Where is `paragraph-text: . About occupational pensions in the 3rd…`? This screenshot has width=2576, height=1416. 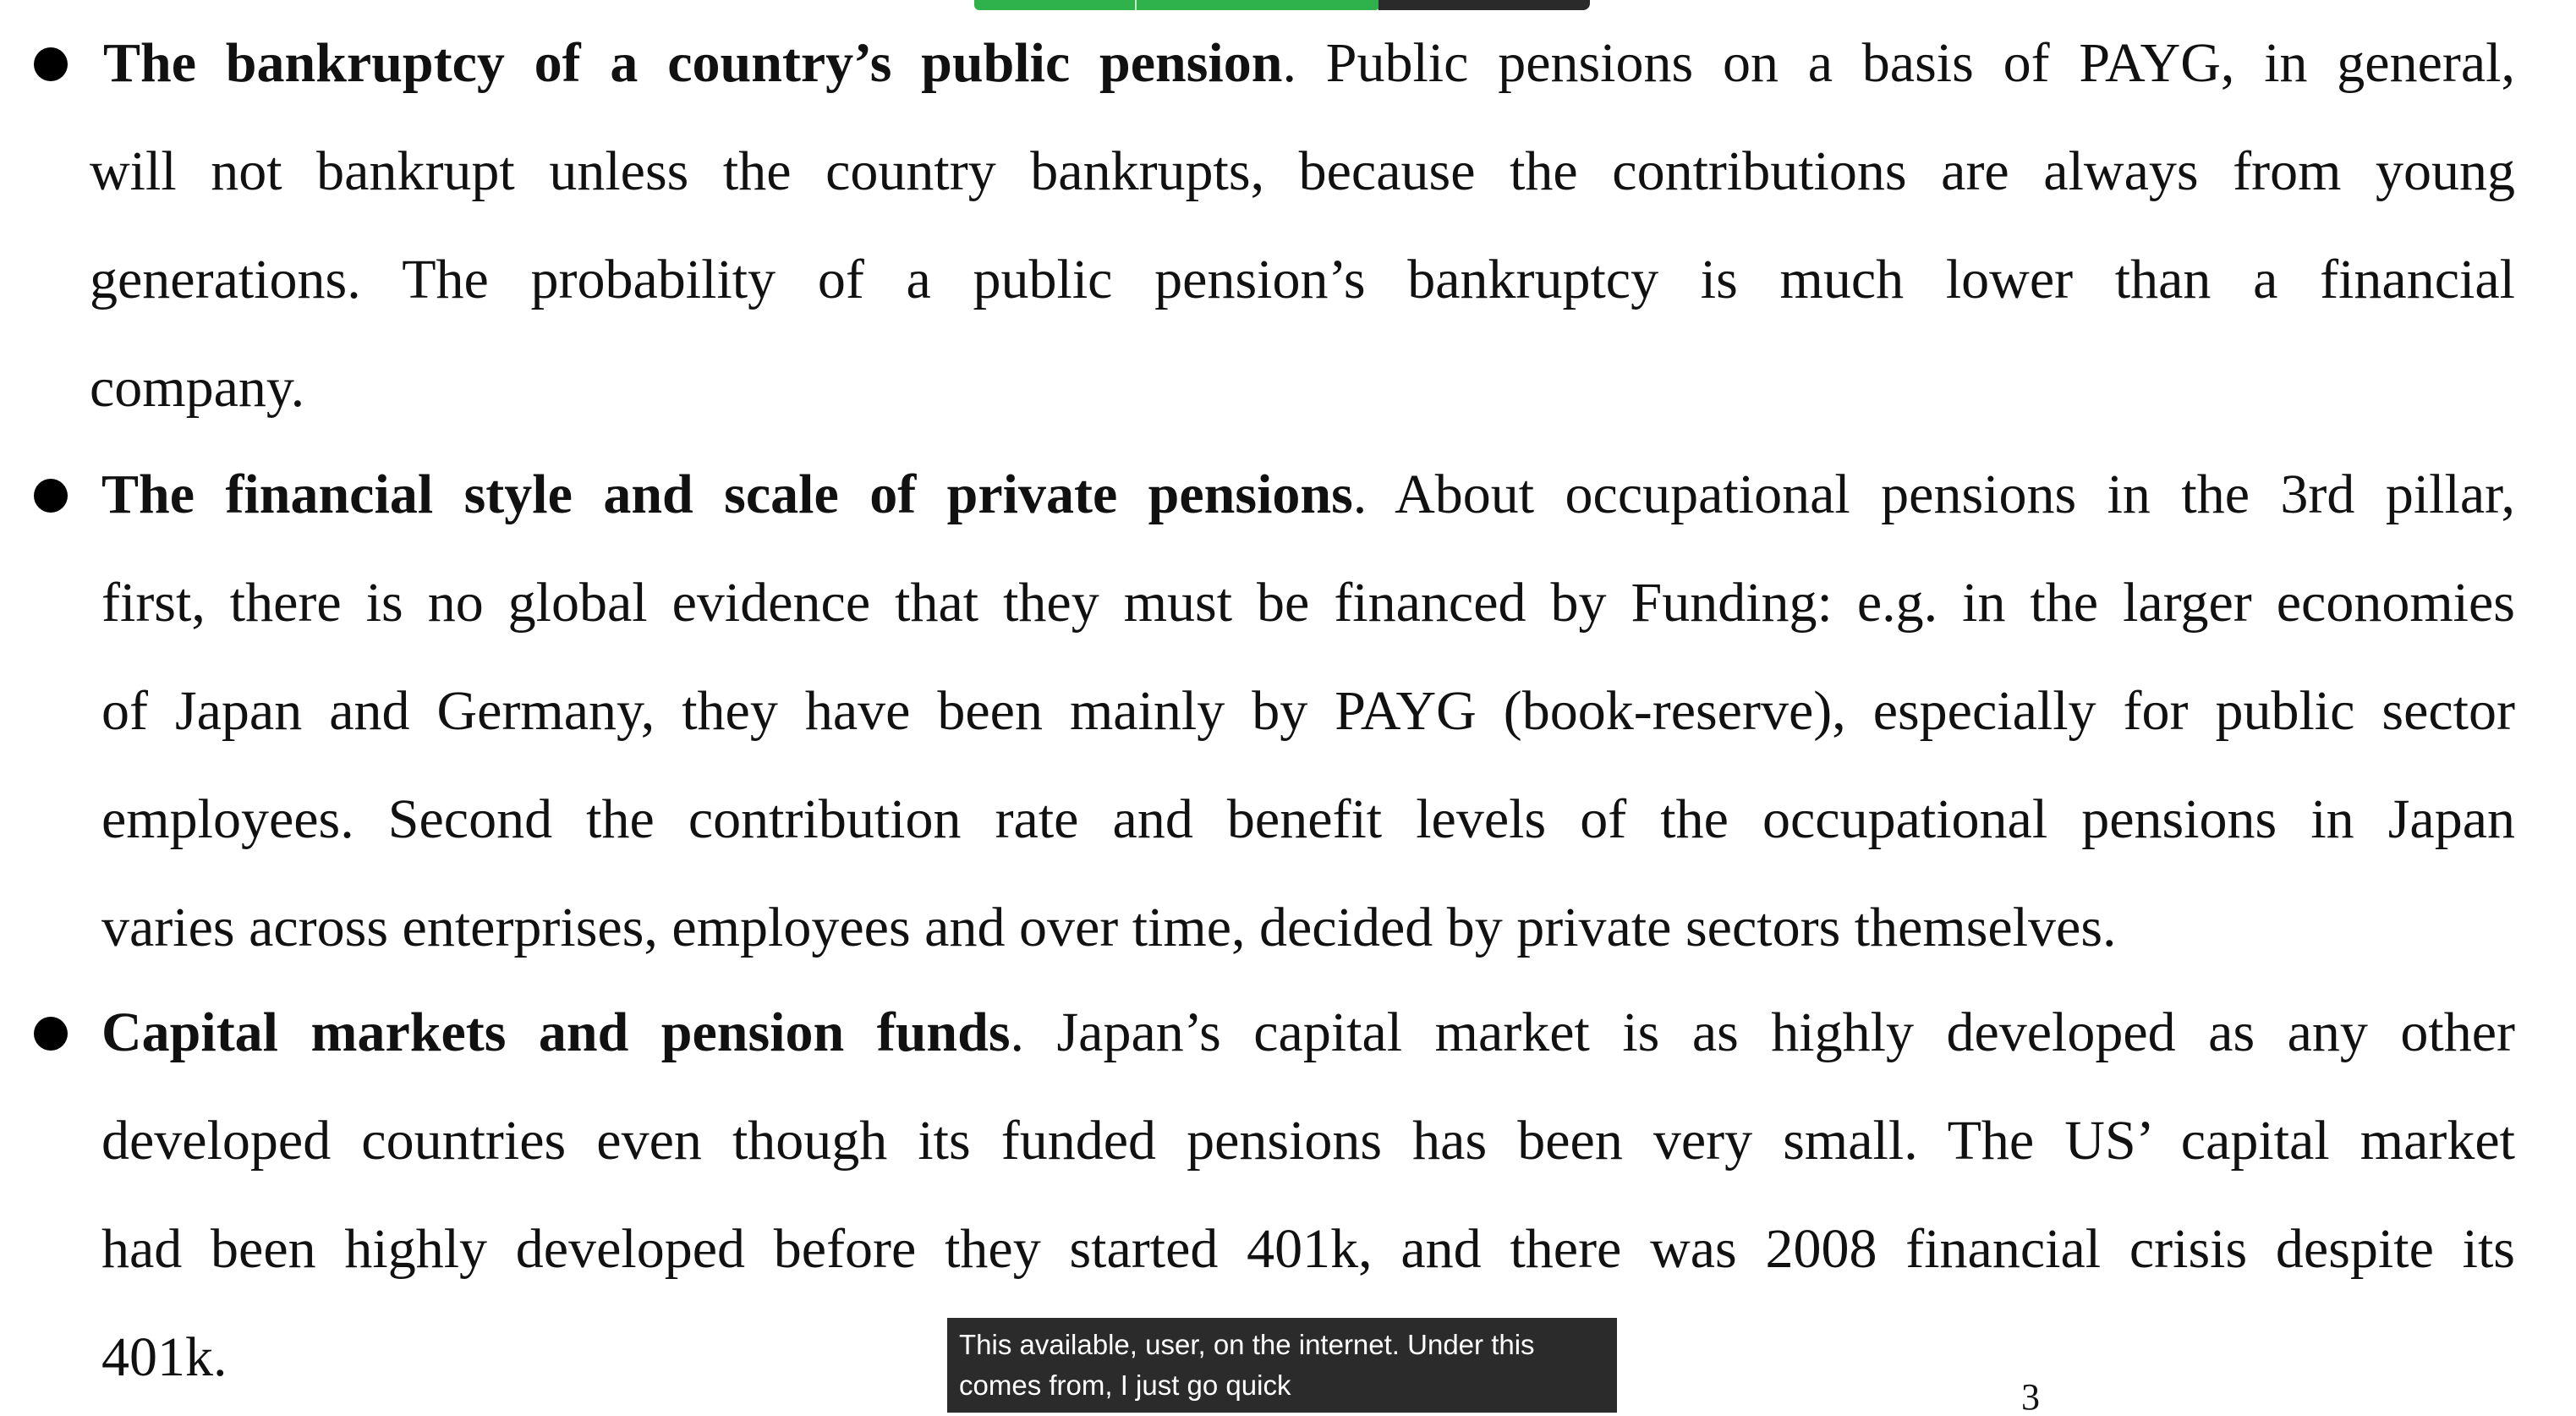
paragraph-text: . About occupational pensions in the 3rd… is located at coordinates (1933, 494).